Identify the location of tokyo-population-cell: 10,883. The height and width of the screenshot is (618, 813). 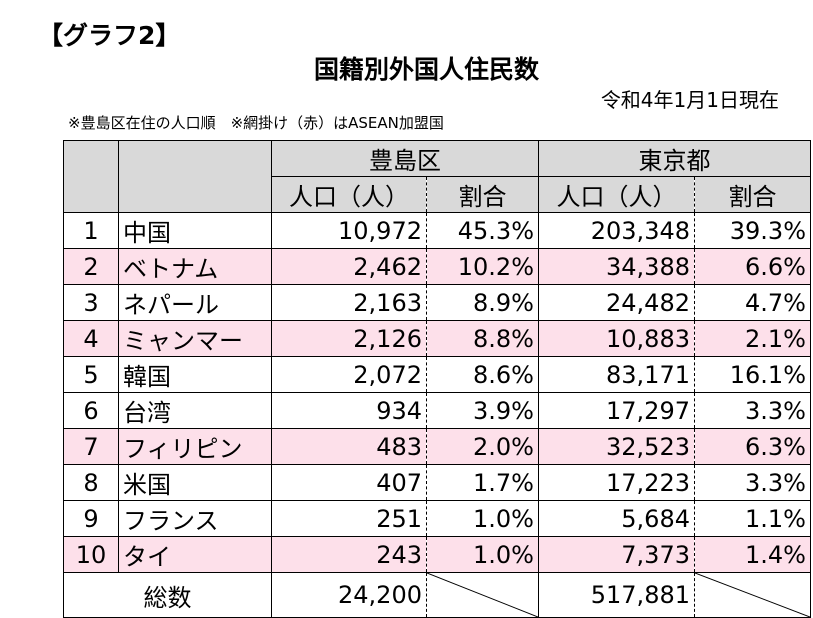
(616, 338).